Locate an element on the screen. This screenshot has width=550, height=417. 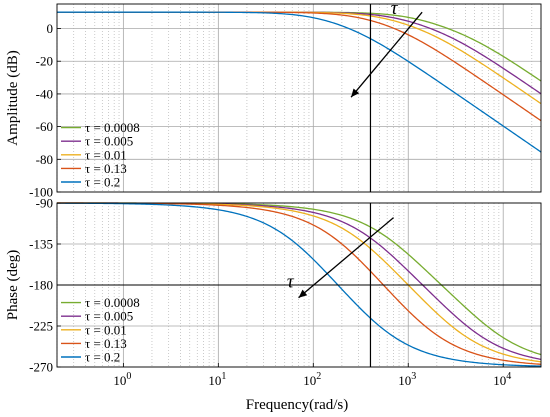
amp-y-axis-label: Amplitude (dB) is located at coordinates (13, 97).